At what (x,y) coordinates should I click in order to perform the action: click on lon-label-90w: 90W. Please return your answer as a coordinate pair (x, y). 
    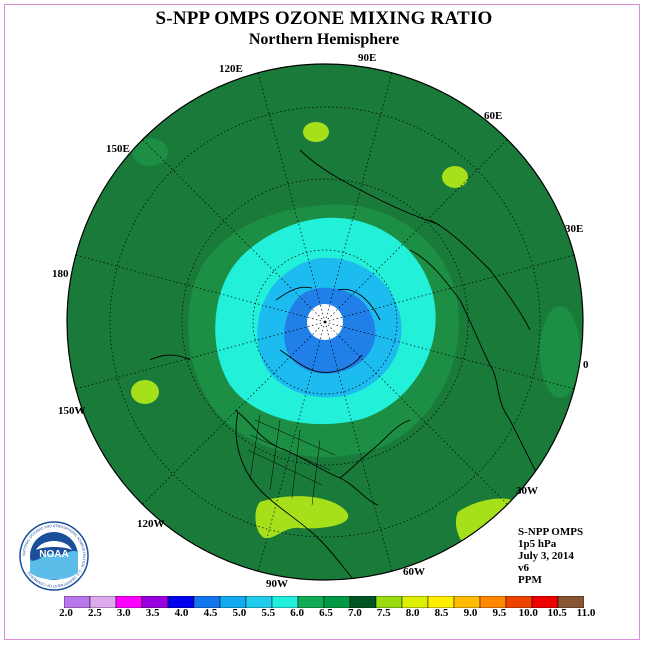
    Looking at the image, I should click on (277, 584).